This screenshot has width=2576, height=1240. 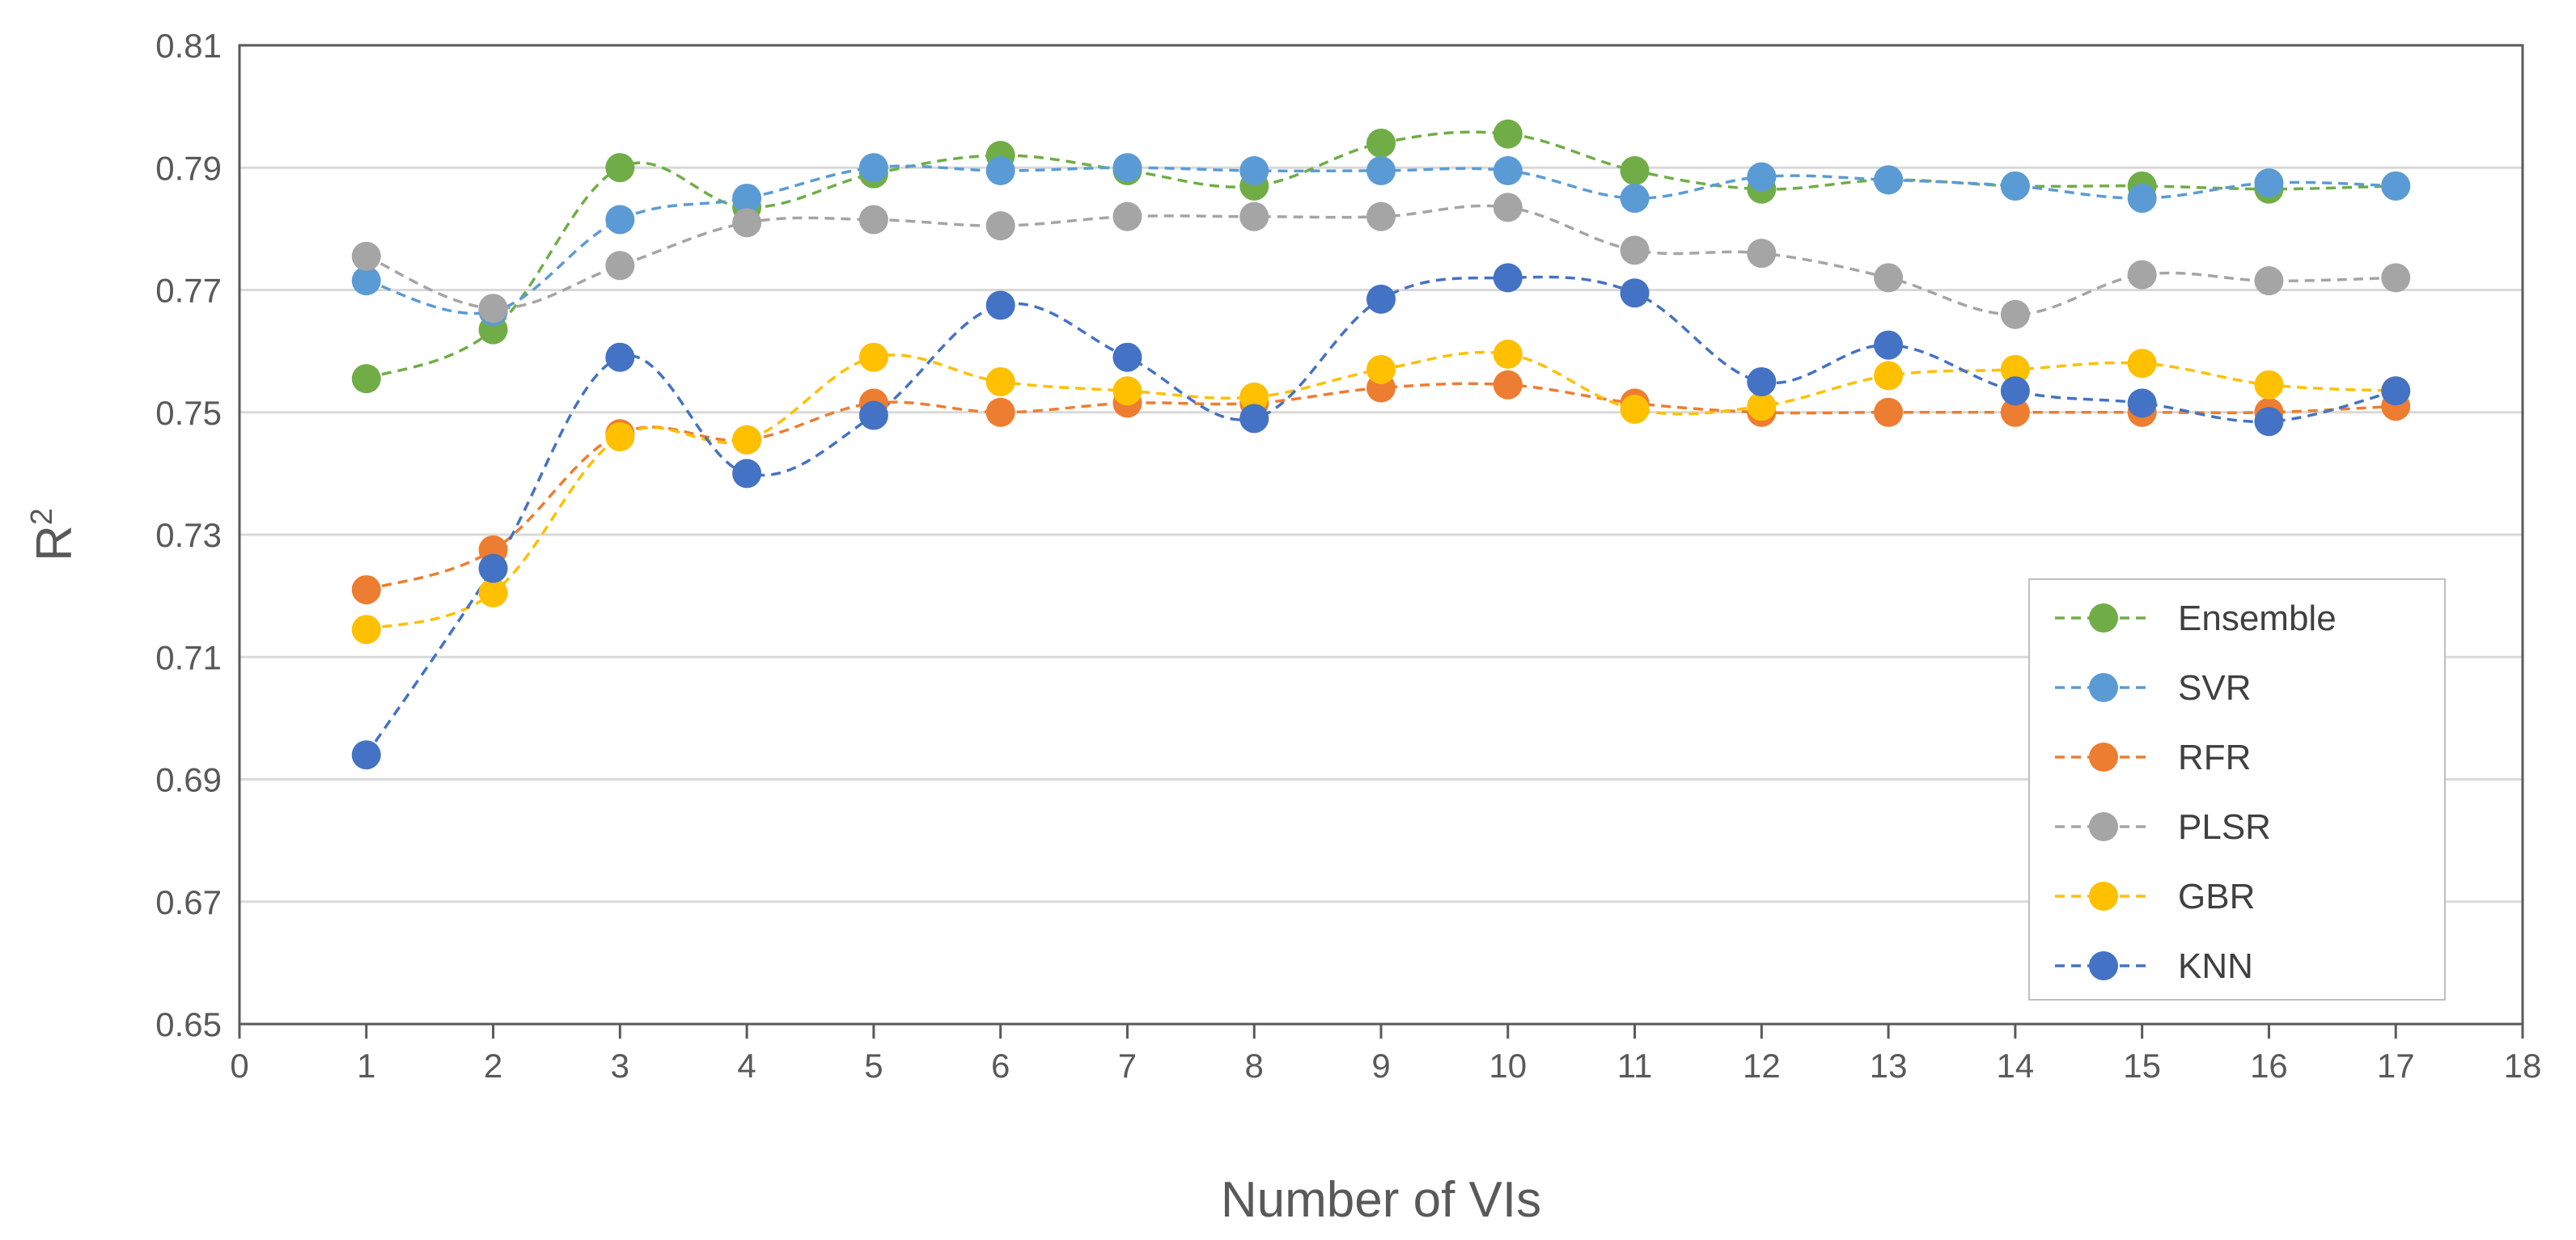 I want to click on x-tick-label: 12, so click(x=1762, y=1066).